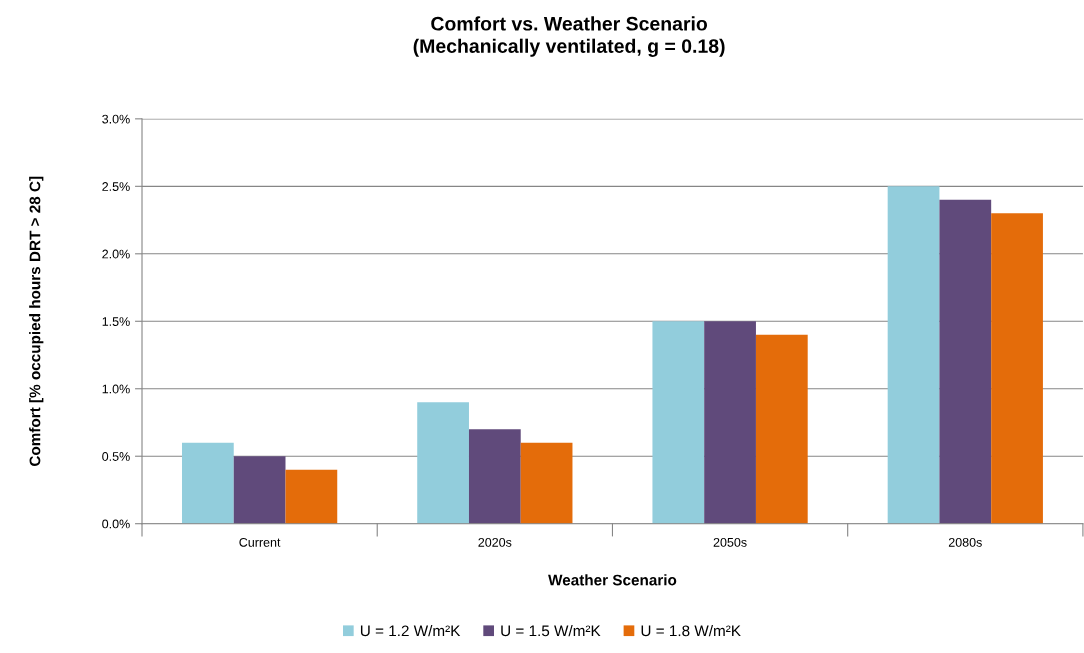 This screenshot has height=653, width=1084. Describe the element at coordinates (260, 542) in the screenshot. I see `x-tick-label: Current` at that location.